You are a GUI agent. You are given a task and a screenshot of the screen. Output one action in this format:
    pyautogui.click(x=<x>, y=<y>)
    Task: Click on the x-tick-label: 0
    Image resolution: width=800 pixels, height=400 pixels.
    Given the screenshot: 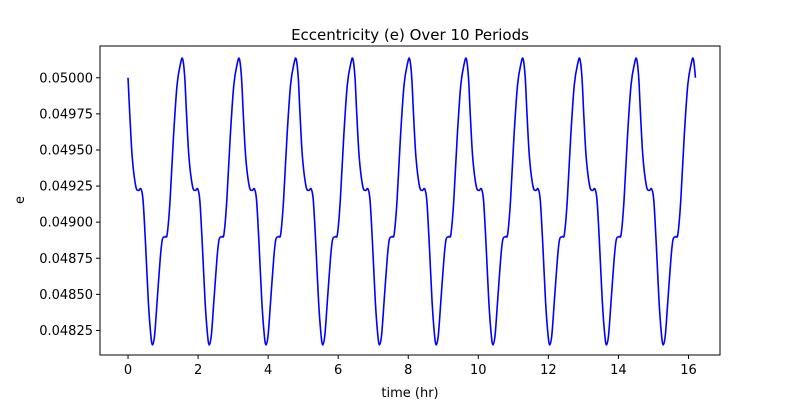 What is the action you would take?
    pyautogui.click(x=128, y=370)
    